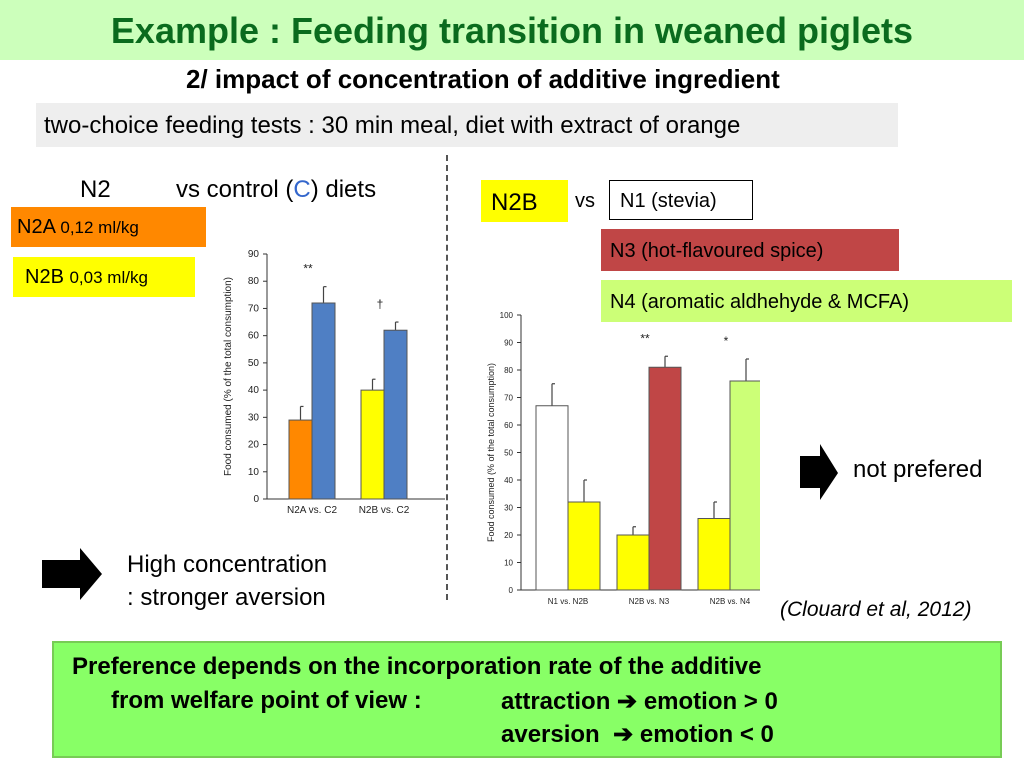  Describe the element at coordinates (706, 734) in the screenshot. I see `emotion-negative: emotion < 0` at that location.